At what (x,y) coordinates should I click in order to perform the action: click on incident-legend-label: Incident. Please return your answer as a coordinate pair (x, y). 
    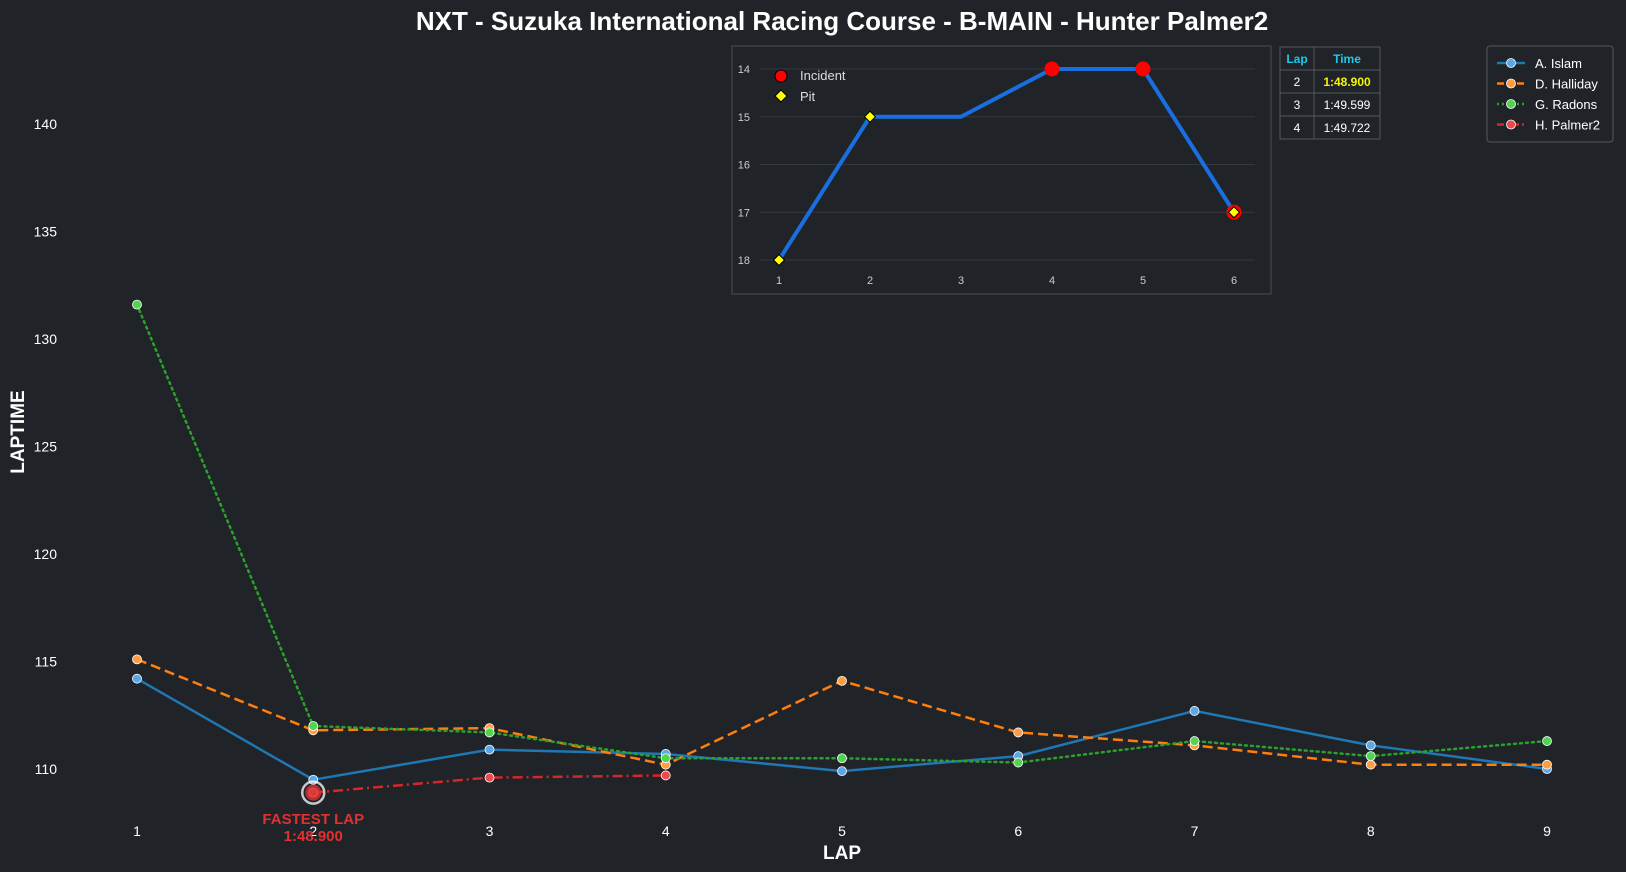
    Looking at the image, I should click on (823, 75).